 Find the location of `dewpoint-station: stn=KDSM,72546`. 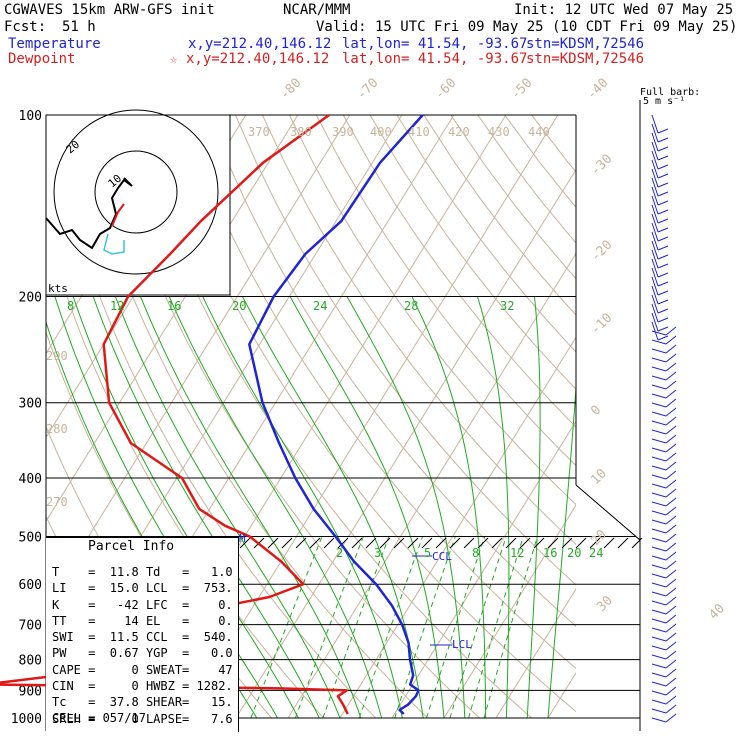

dewpoint-station: stn=KDSM,72546 is located at coordinates (585, 59).